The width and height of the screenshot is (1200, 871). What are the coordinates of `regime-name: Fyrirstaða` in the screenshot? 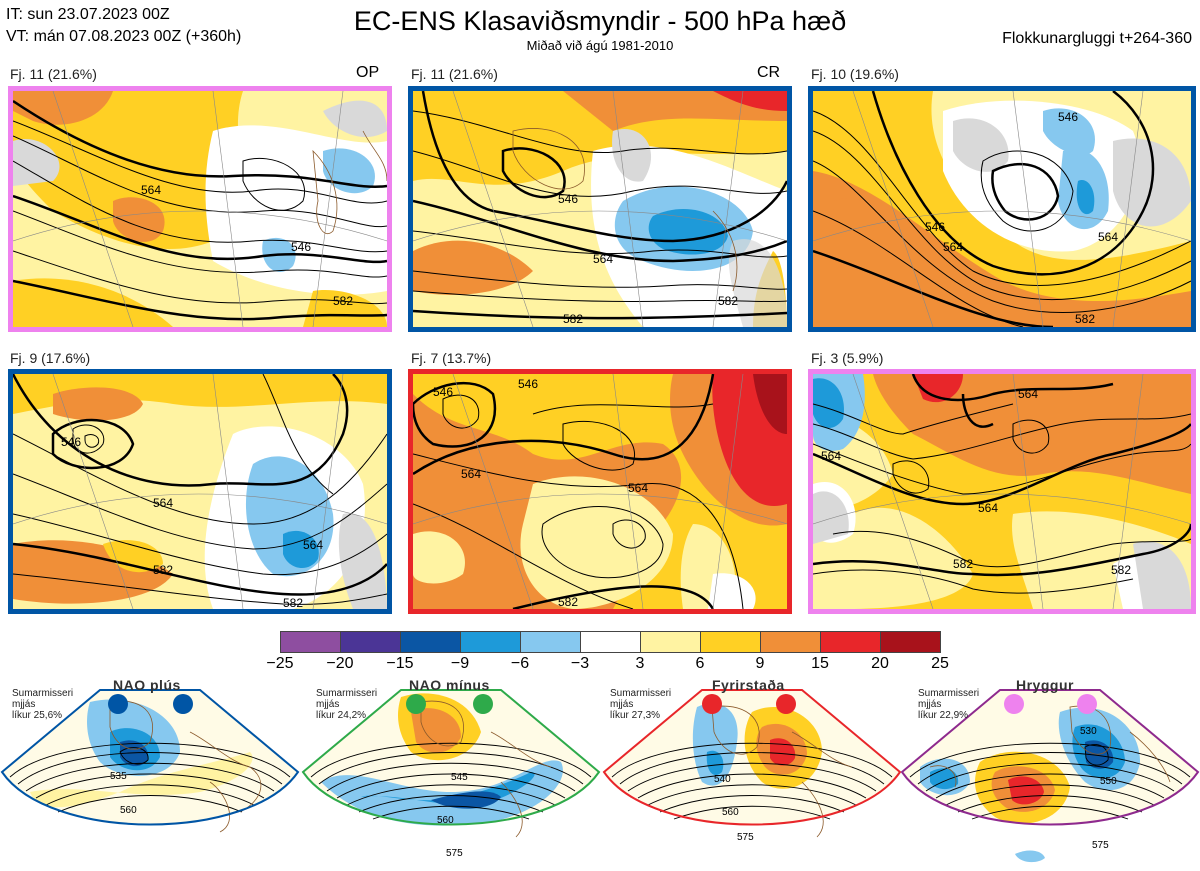 It's located at (748, 685).